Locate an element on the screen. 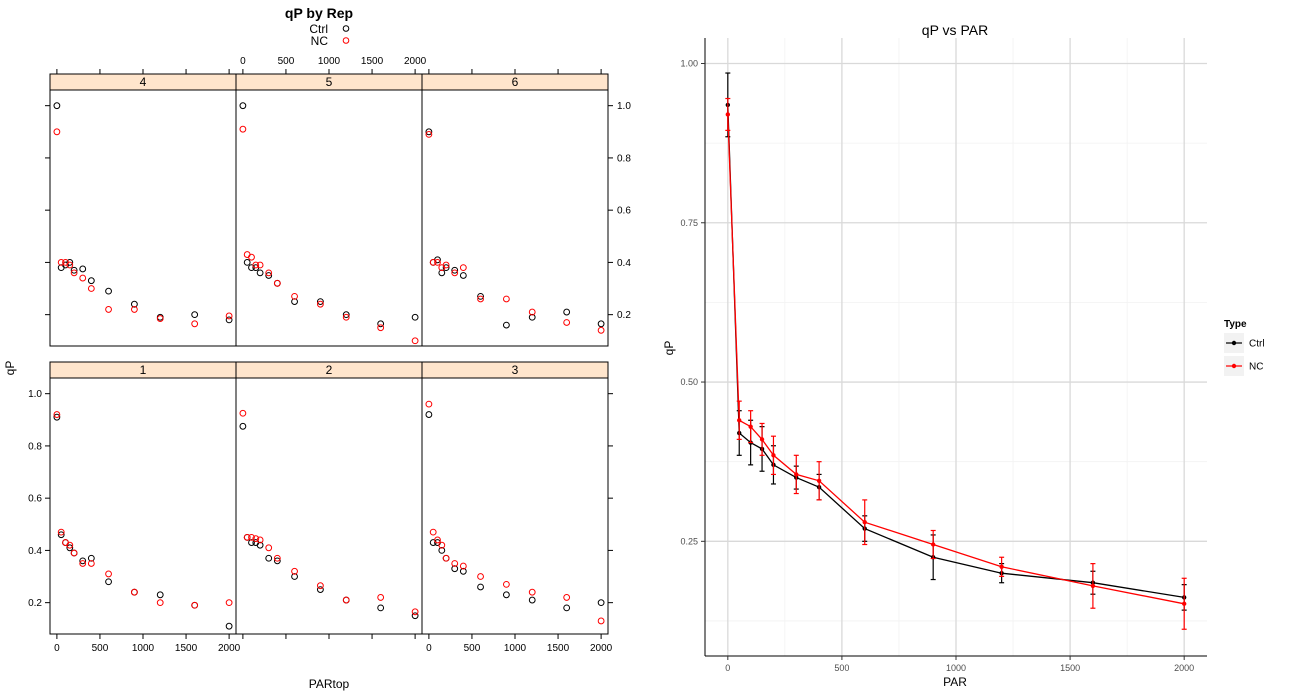  y-axis-tick-label: 0.8 is located at coordinates (35, 446).